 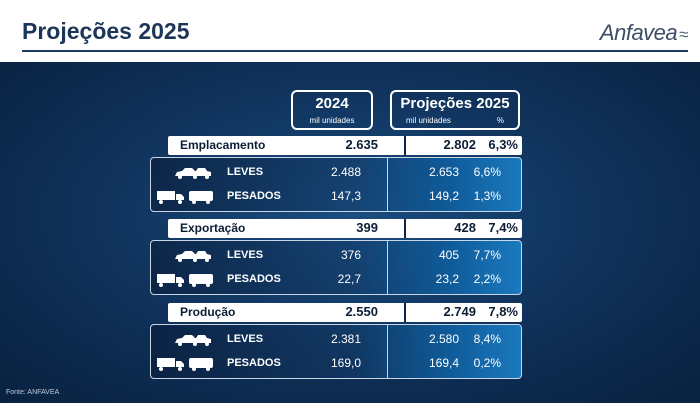 What do you see at coordinates (345, 228) in the screenshot?
I see `section-total-row: Exportação 399 428 7,4%` at bounding box center [345, 228].